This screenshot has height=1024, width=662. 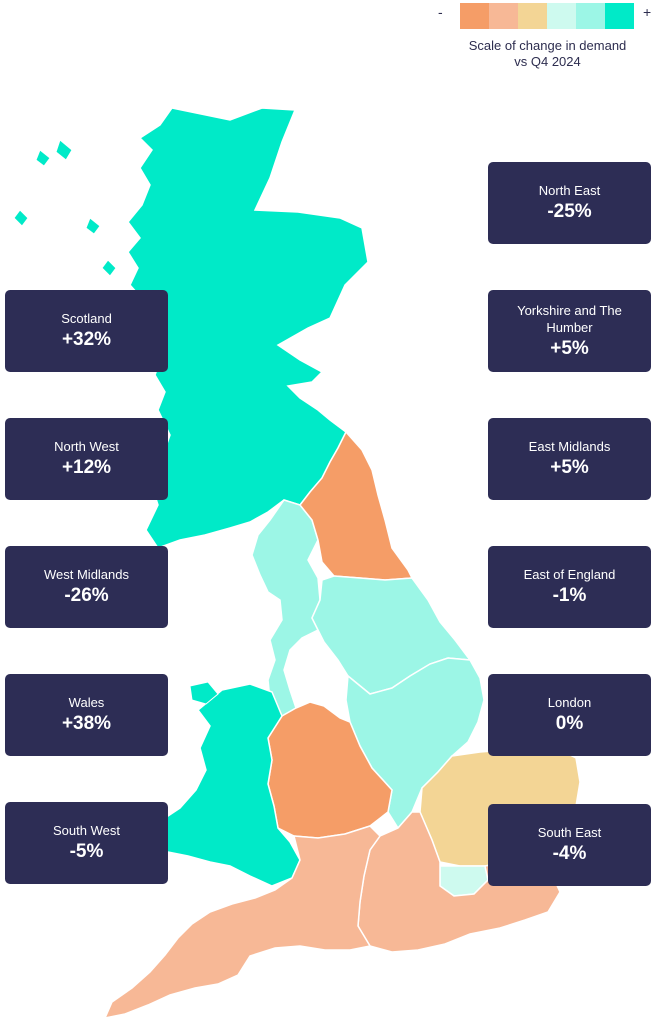 What do you see at coordinates (569, 211) in the screenshot?
I see `card-region-value: -25%` at bounding box center [569, 211].